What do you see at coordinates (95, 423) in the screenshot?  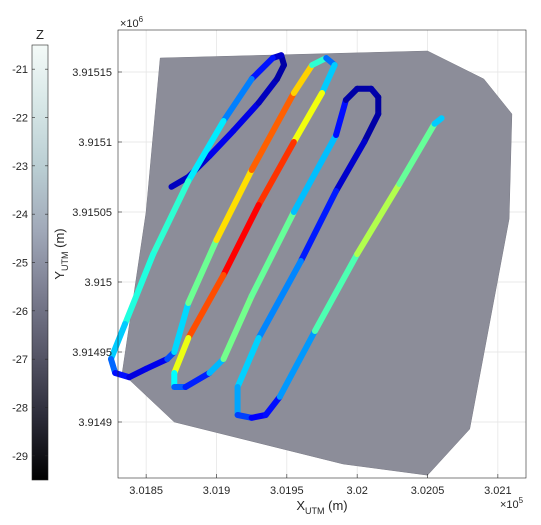 I see `y-tick-label: 3.9149` at bounding box center [95, 423].